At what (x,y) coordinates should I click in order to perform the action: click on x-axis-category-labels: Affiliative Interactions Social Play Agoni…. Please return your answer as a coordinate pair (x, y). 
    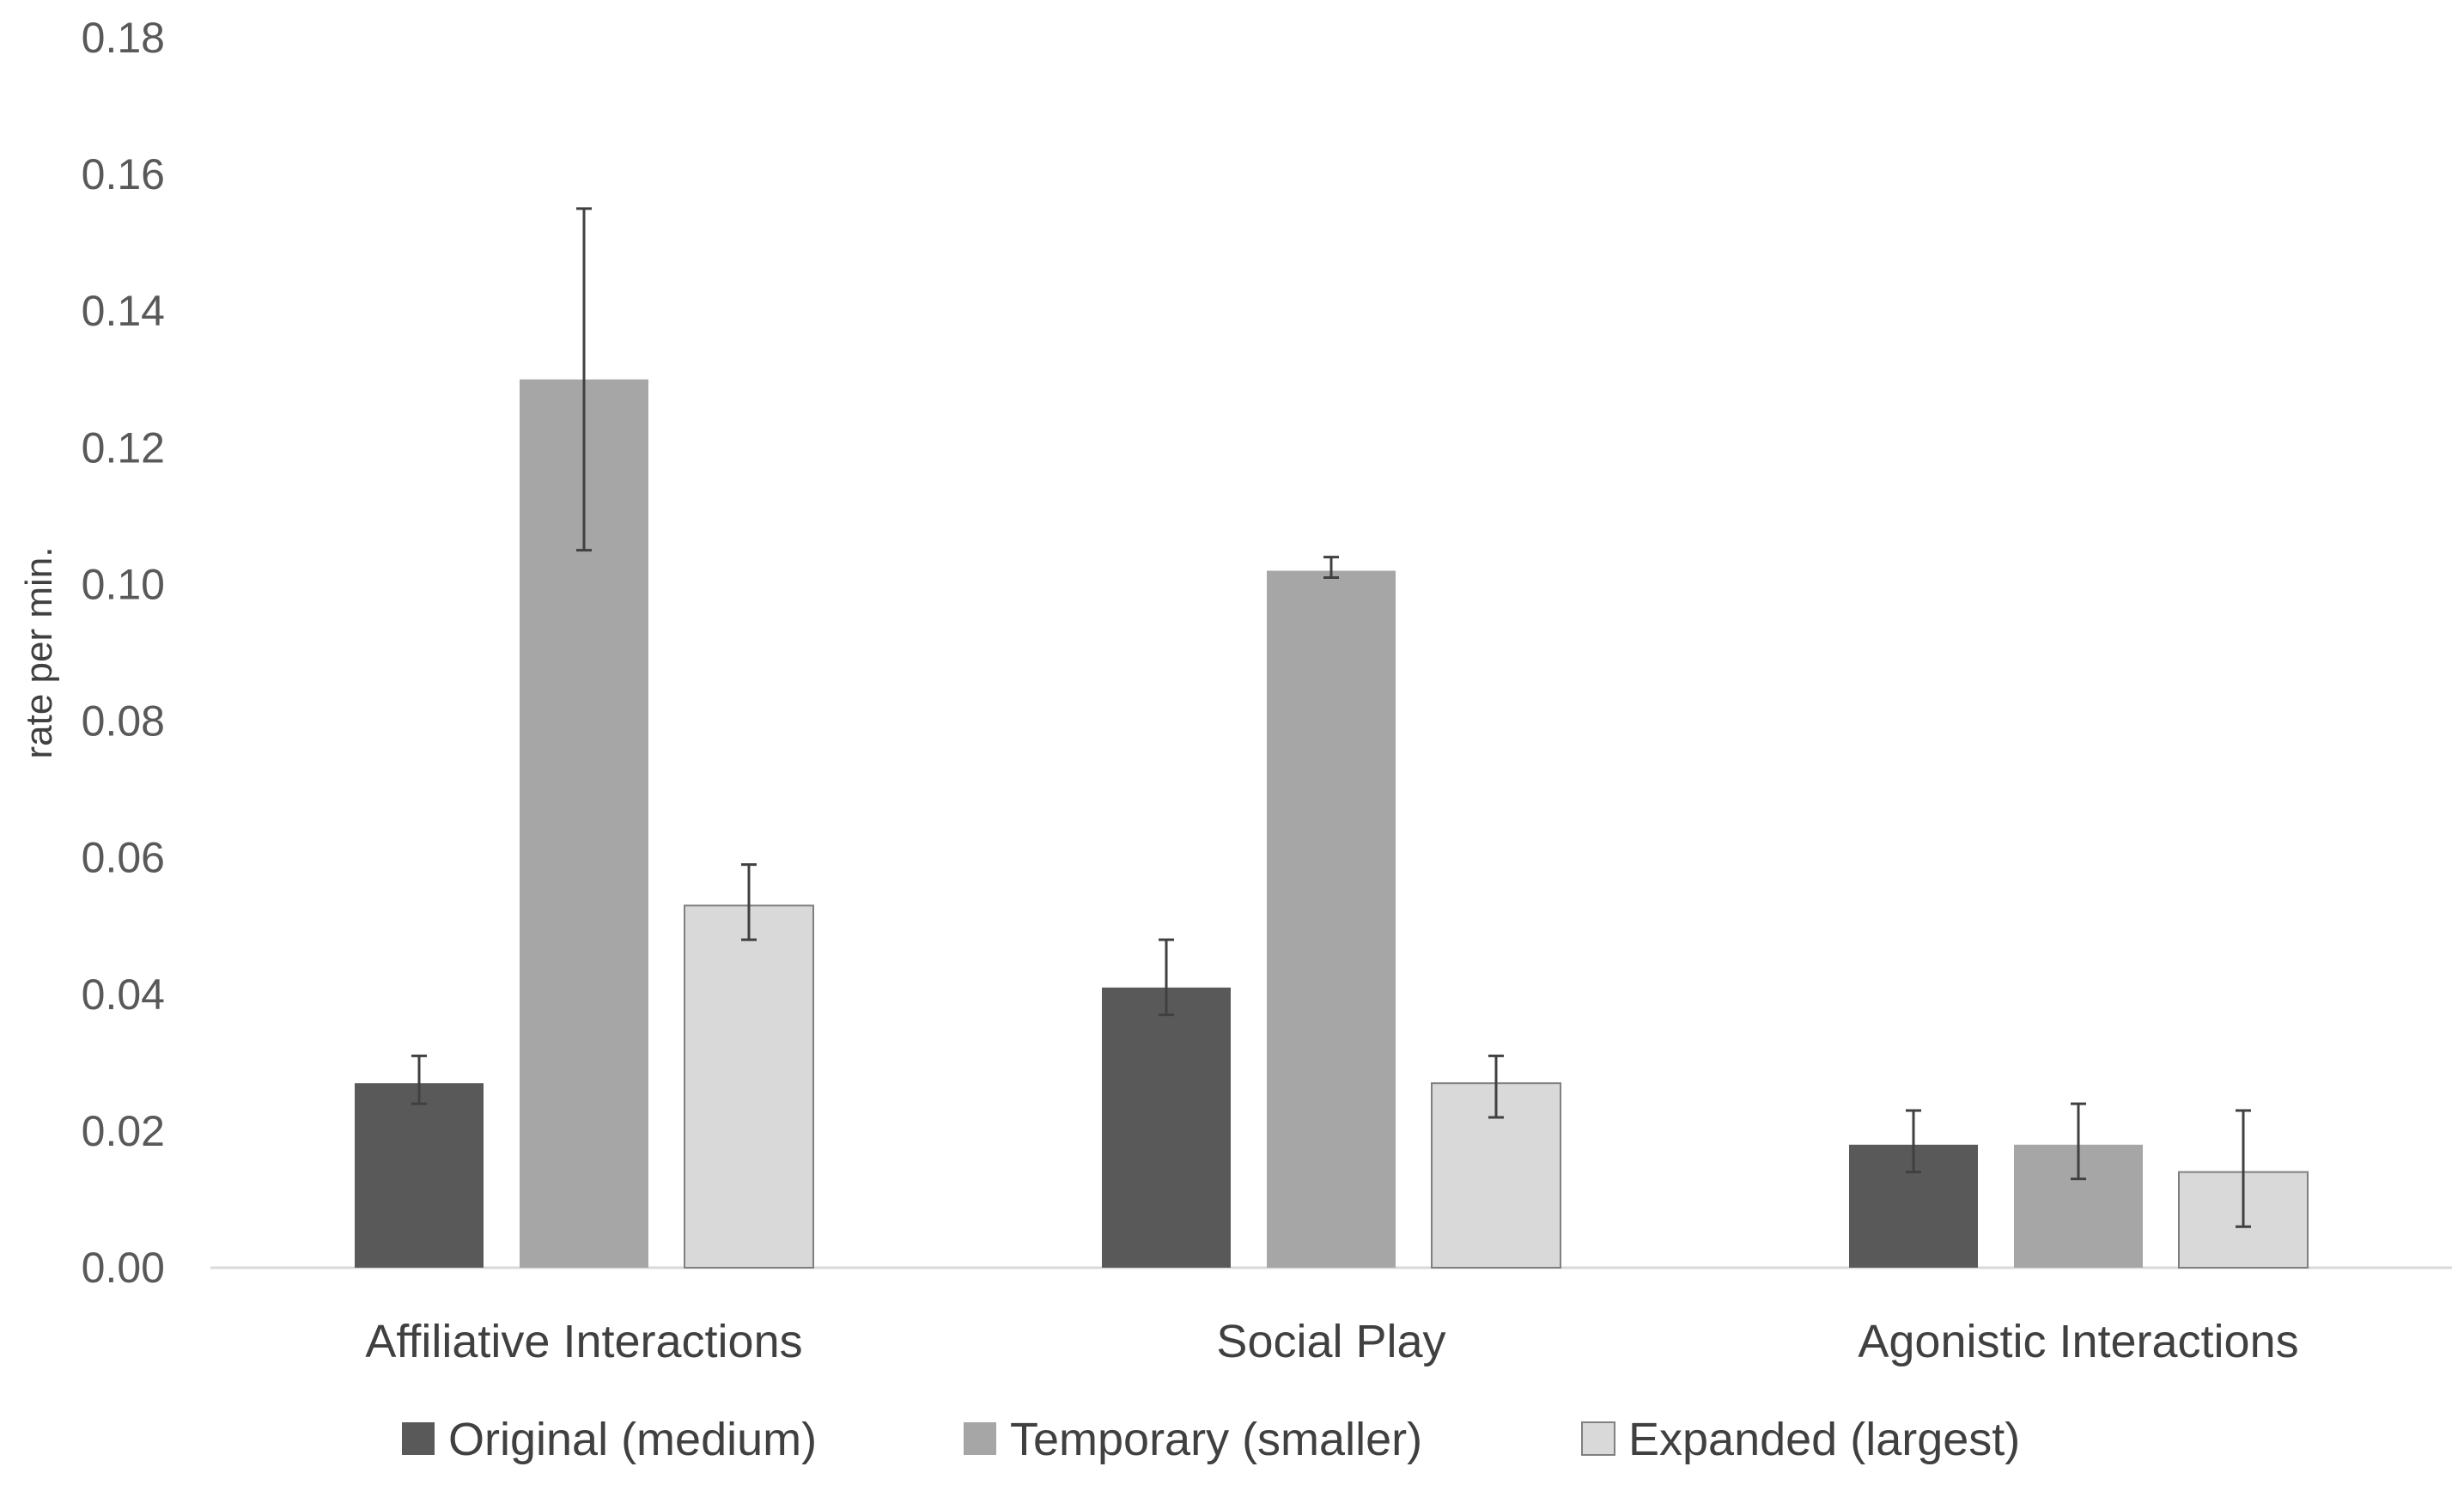
    Looking at the image, I should click on (1331, 1341).